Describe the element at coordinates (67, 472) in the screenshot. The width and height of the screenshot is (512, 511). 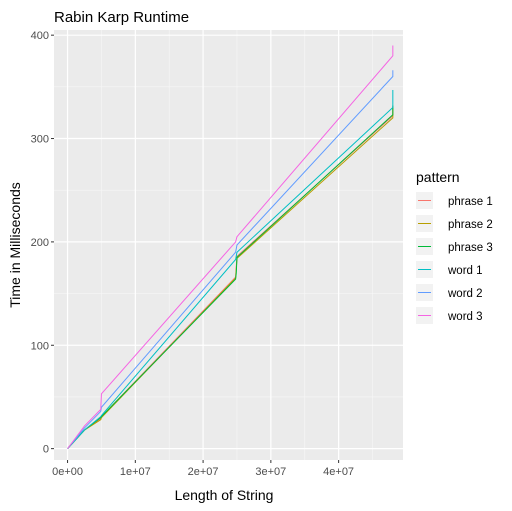
I see `x-tick-label: 0e+00` at that location.